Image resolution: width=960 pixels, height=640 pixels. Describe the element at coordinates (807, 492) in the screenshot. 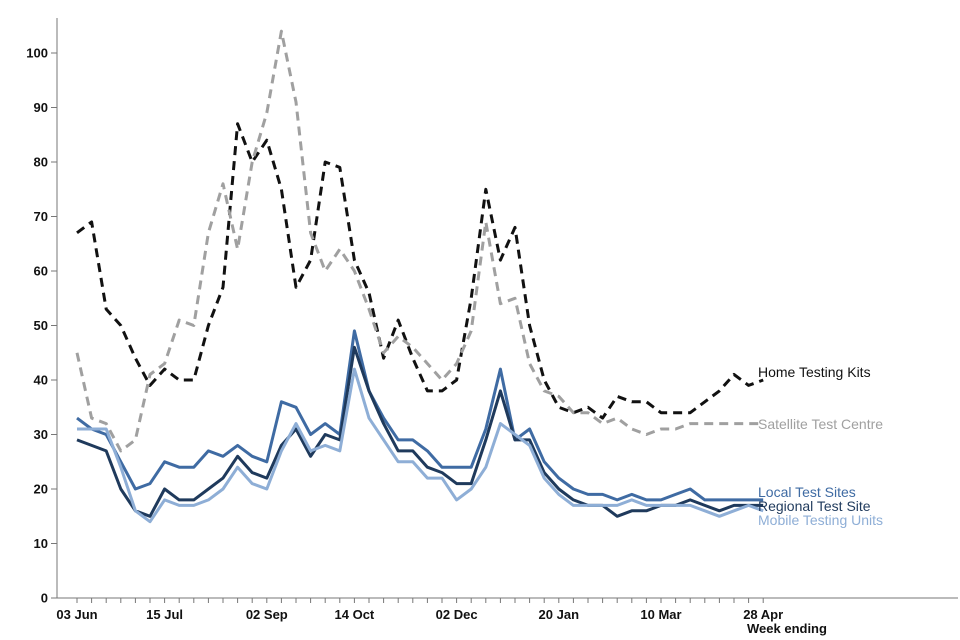

I see `series-label-local-test-sites: Local Test Sites` at that location.